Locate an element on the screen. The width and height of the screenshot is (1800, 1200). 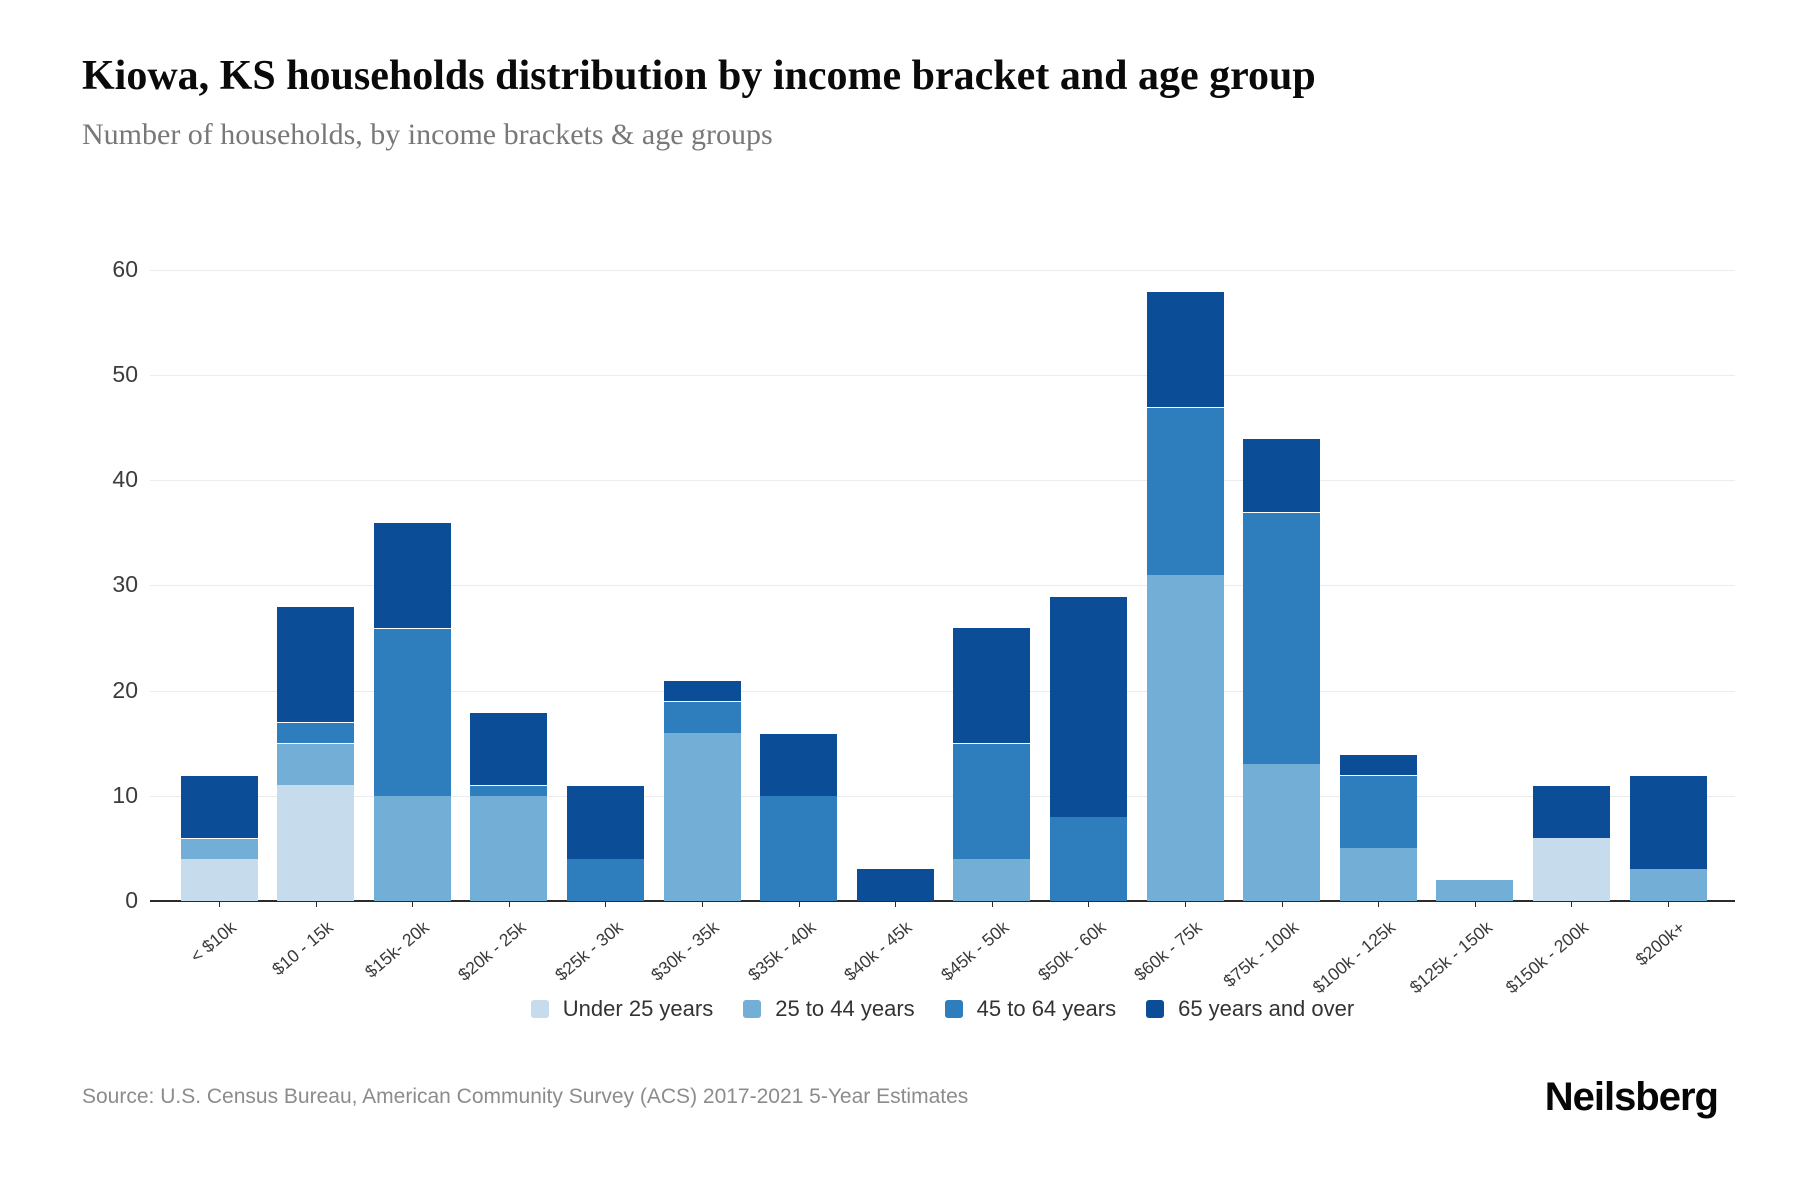
x-axis-label-< $10k: < $10k is located at coordinates (213, 942).